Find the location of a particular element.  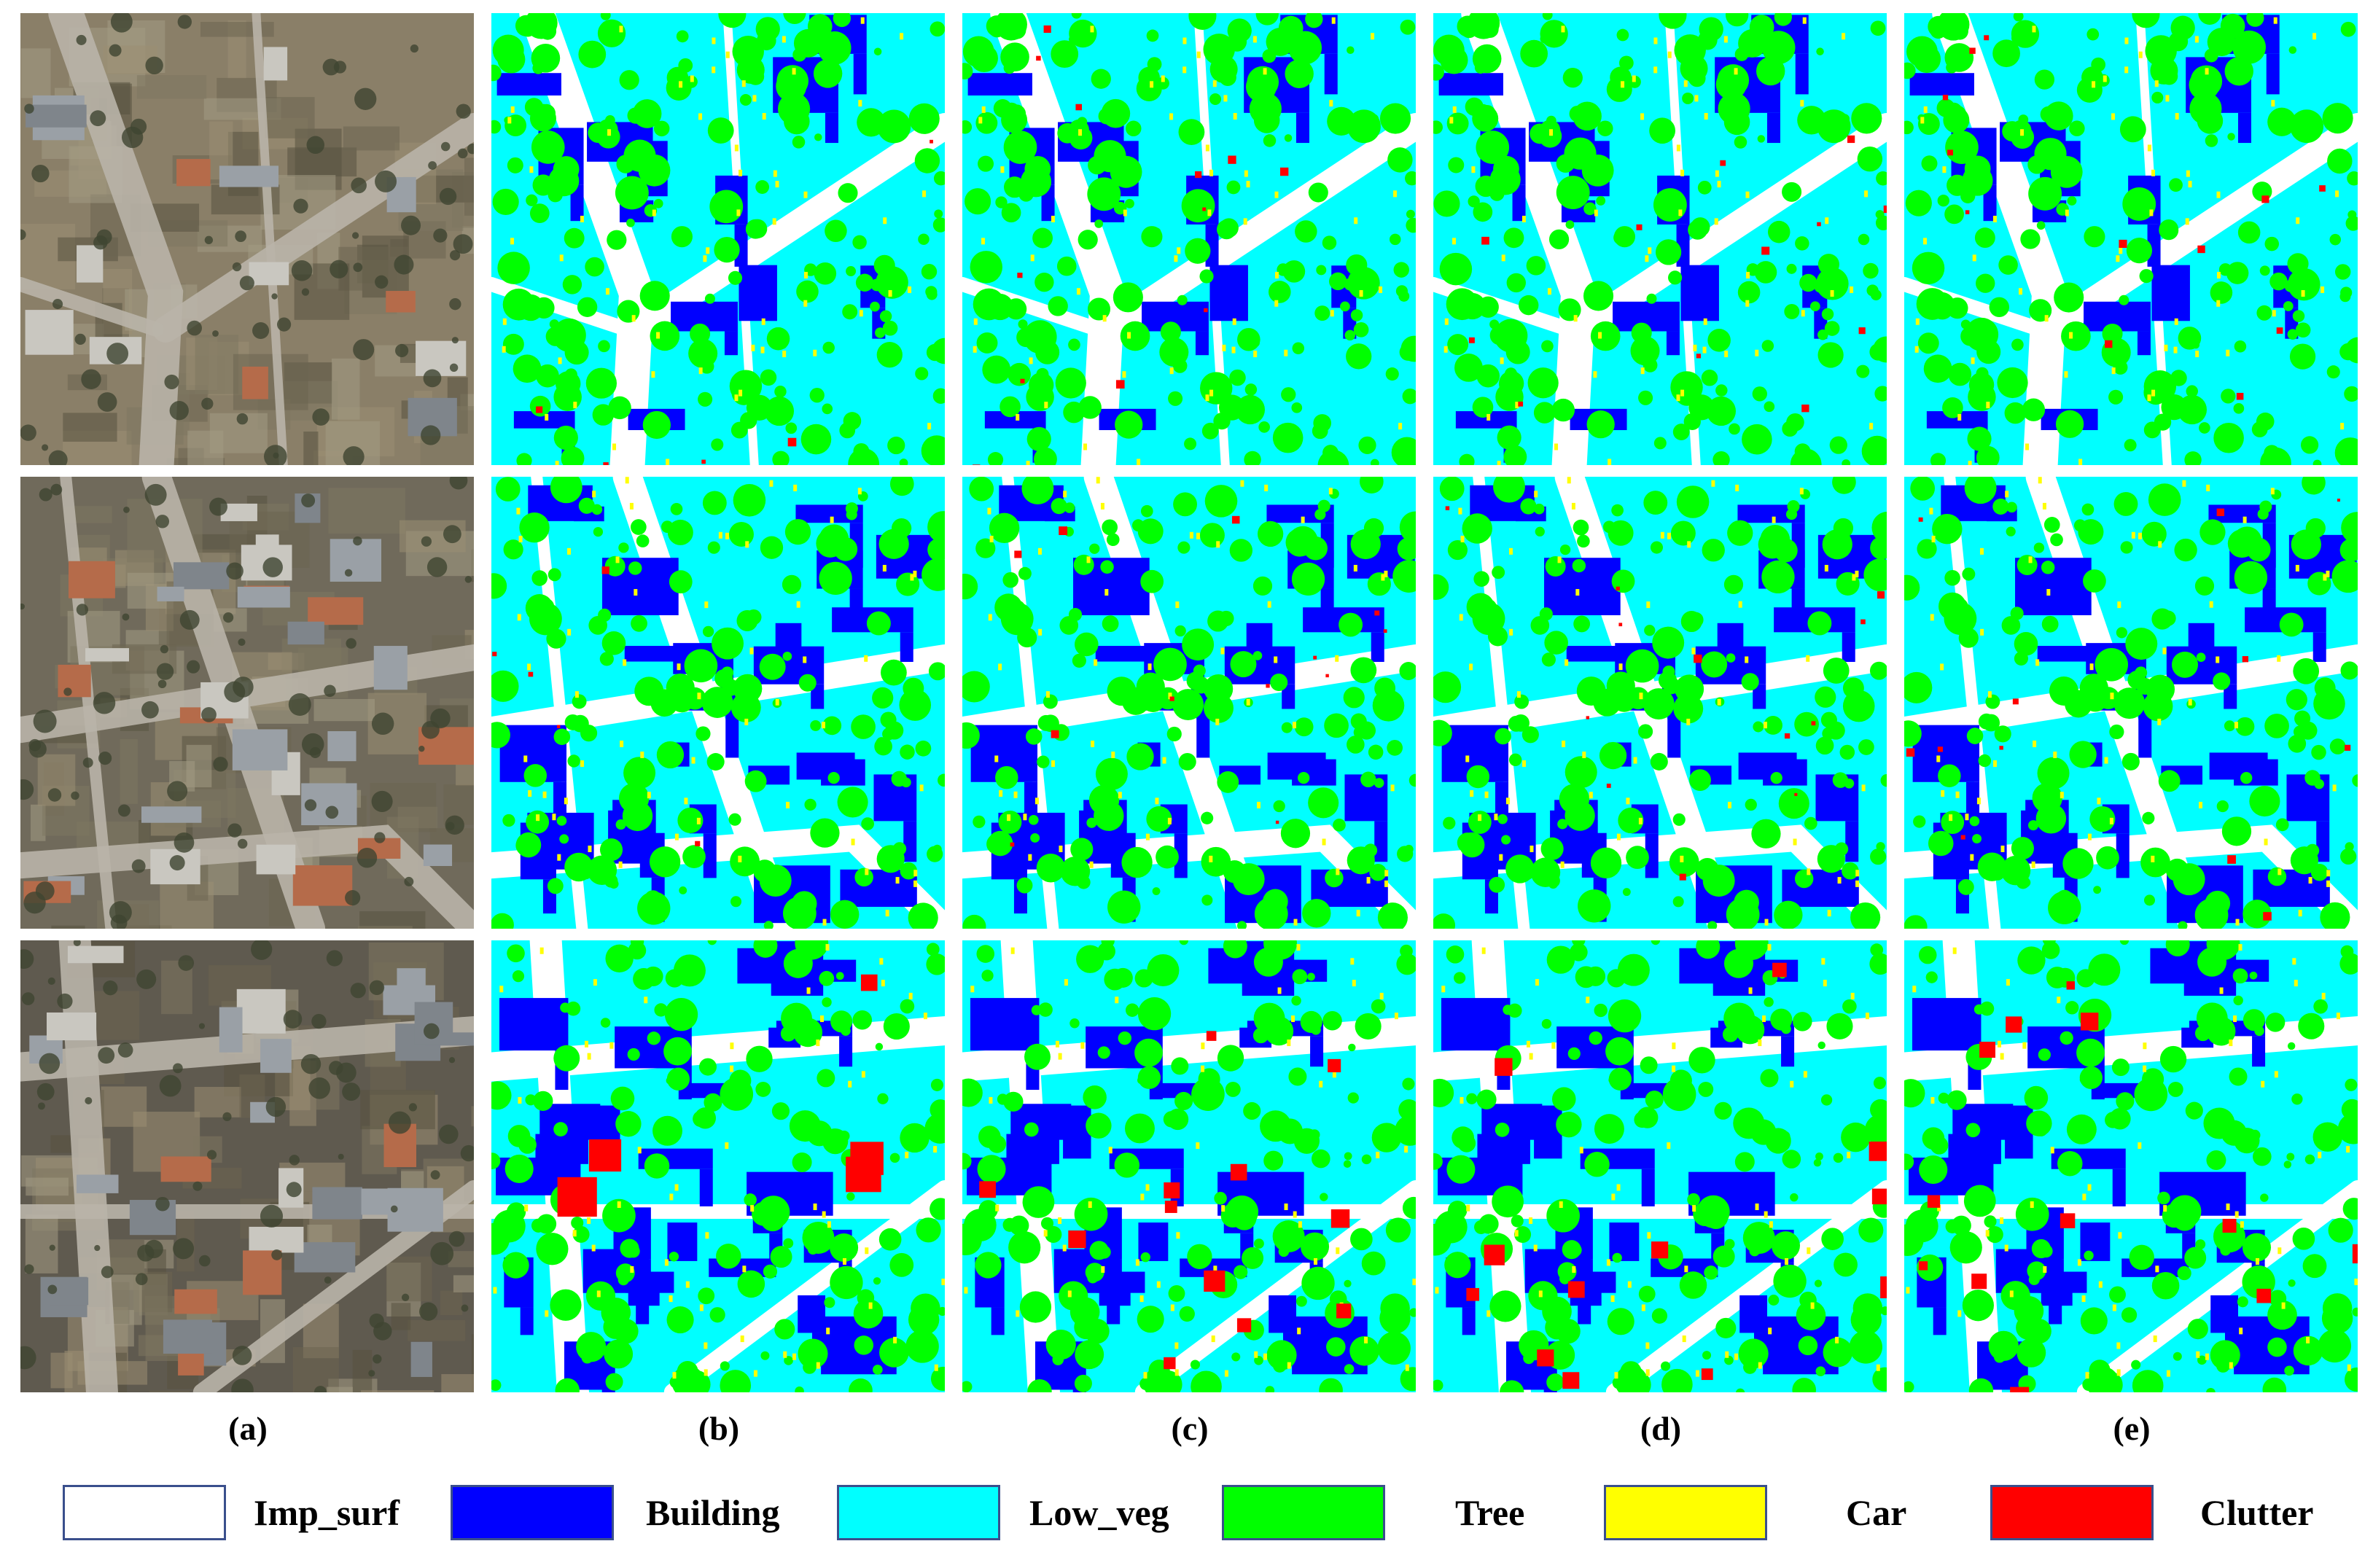

column-label-c: (c) is located at coordinates (1190, 1429).